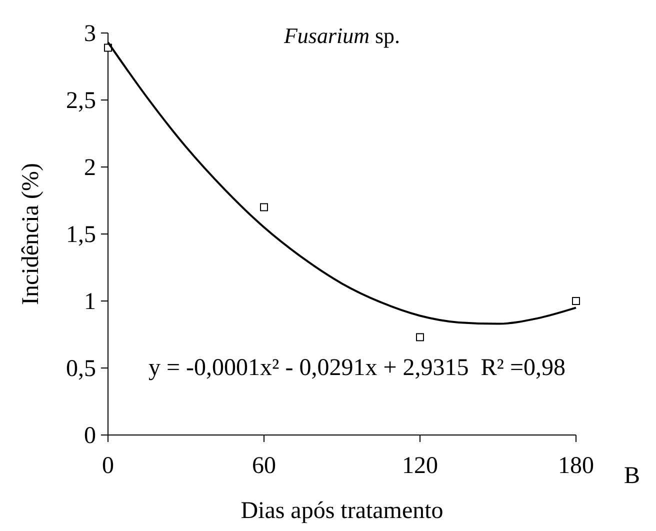 This screenshot has height=531, width=656. Describe the element at coordinates (90, 436) in the screenshot. I see `y-tick-label: 0` at that location.